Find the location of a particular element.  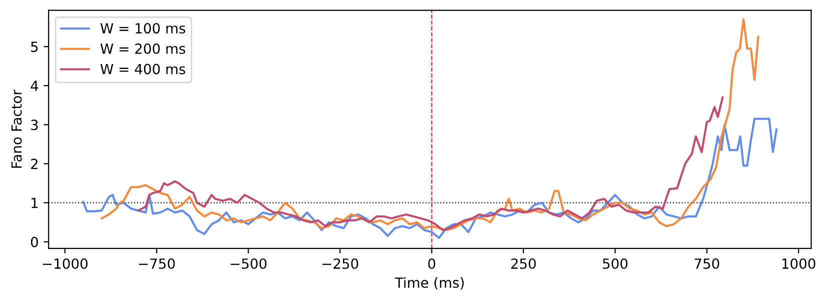

legend-label: W = 400 ms is located at coordinates (143, 69).